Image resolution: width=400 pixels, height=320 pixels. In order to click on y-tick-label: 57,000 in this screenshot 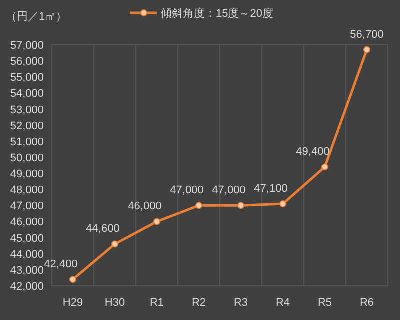, I will do `click(27, 46)`.